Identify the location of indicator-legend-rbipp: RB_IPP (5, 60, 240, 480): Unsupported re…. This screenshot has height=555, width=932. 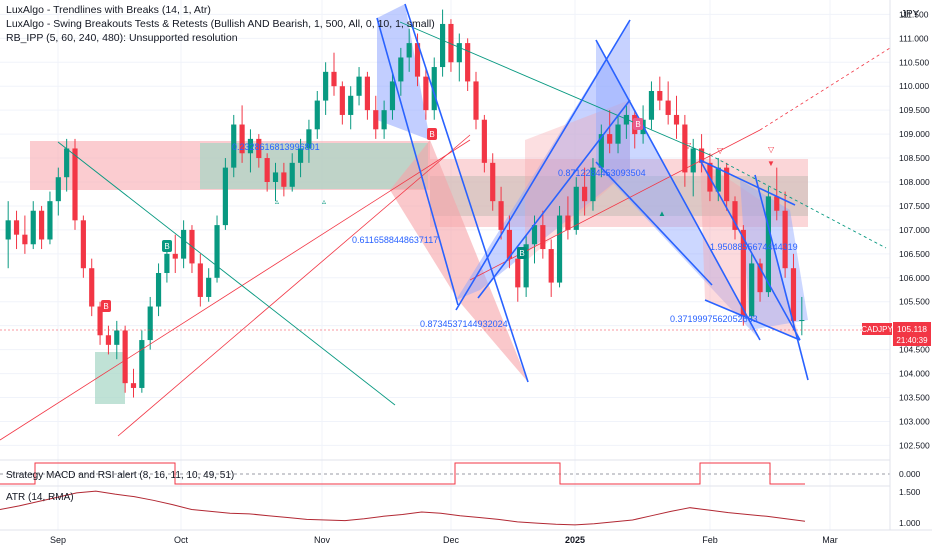
(122, 38).